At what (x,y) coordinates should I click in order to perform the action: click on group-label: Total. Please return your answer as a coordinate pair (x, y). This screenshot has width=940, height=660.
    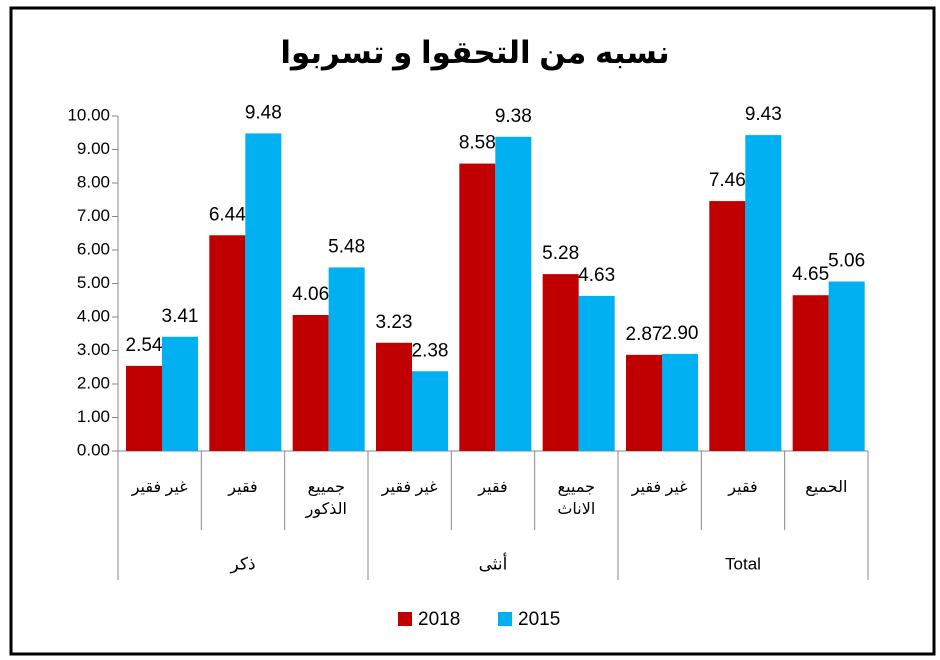
    Looking at the image, I should click on (743, 563).